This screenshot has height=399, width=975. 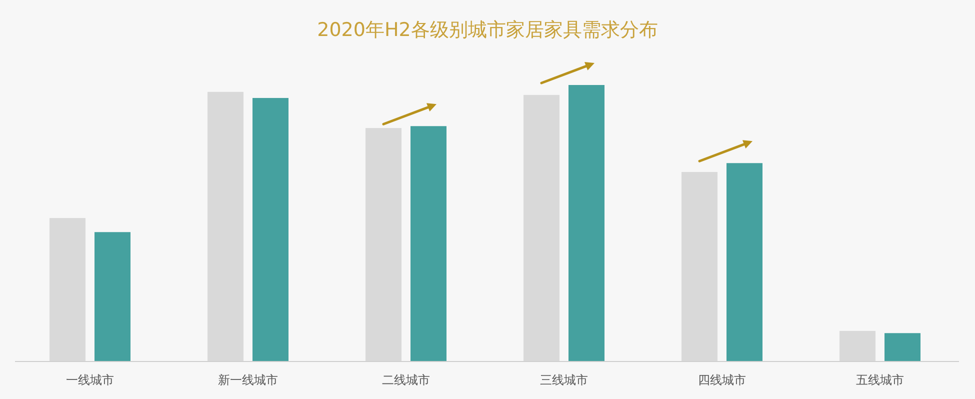 What do you see at coordinates (90, 380) in the screenshot?
I see `x-tick-label: 一线城市` at bounding box center [90, 380].